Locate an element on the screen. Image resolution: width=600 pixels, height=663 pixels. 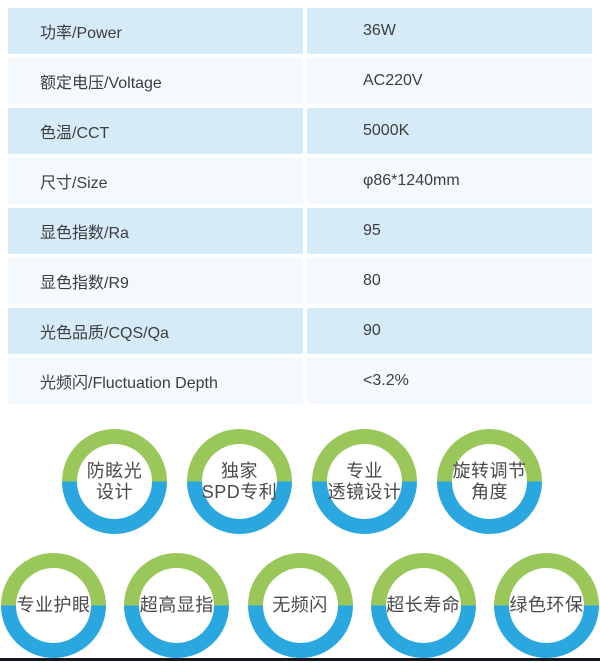
badge-label-line: SPD专利 is located at coordinates (239, 491).